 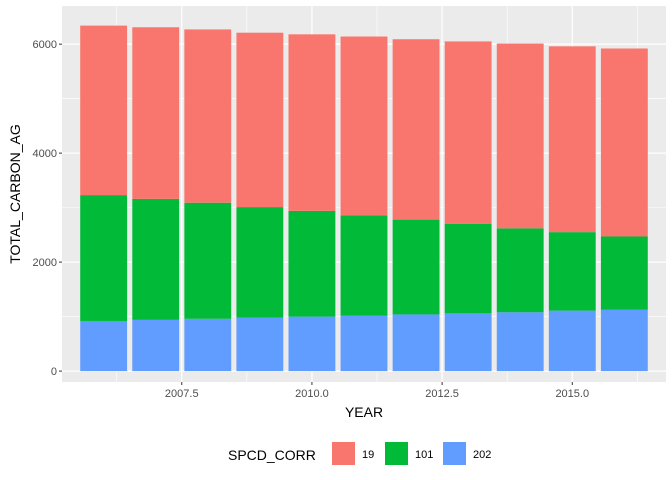 What do you see at coordinates (482, 455) in the screenshot?
I see `legend-label-202: 202` at bounding box center [482, 455].